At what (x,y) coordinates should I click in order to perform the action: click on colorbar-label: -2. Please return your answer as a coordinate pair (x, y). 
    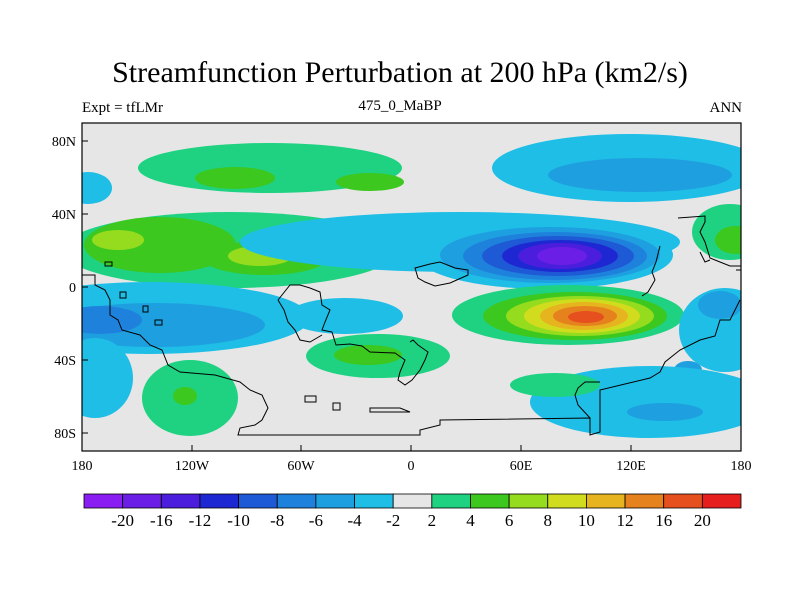
    Looking at the image, I should click on (393, 520).